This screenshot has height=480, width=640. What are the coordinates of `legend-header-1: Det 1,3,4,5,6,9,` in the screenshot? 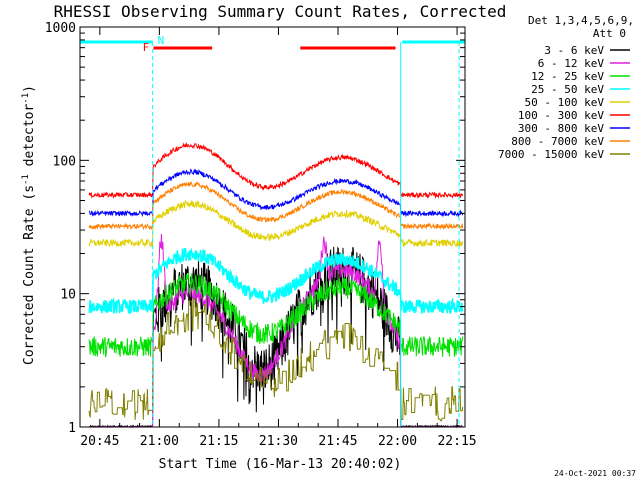 It's located at (581, 20).